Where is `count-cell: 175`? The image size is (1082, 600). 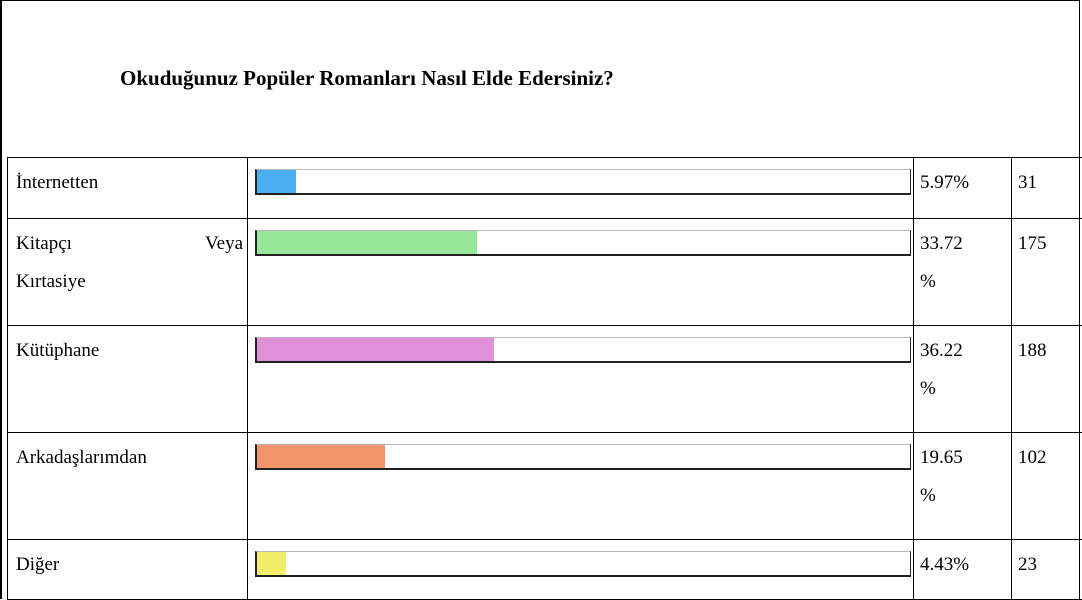 count-cell: 175 is located at coordinates (1047, 272).